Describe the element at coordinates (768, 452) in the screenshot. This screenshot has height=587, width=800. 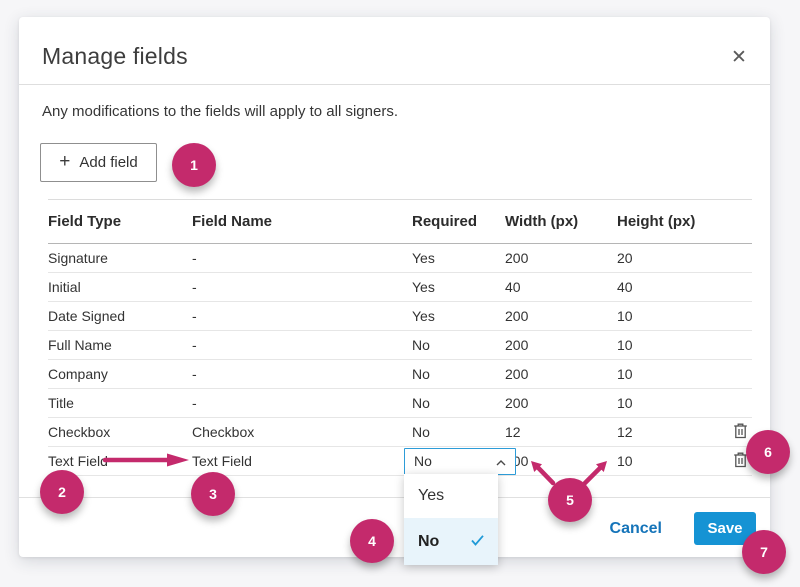
I see `annotation-badge-6: 6` at that location.